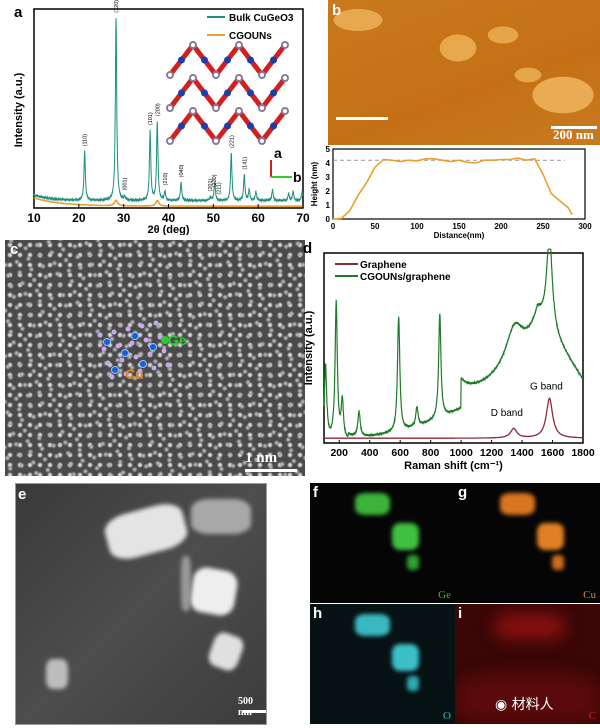 The width and height of the screenshot is (600, 728). I want to click on eds-map-o: h O, so click(382, 664).